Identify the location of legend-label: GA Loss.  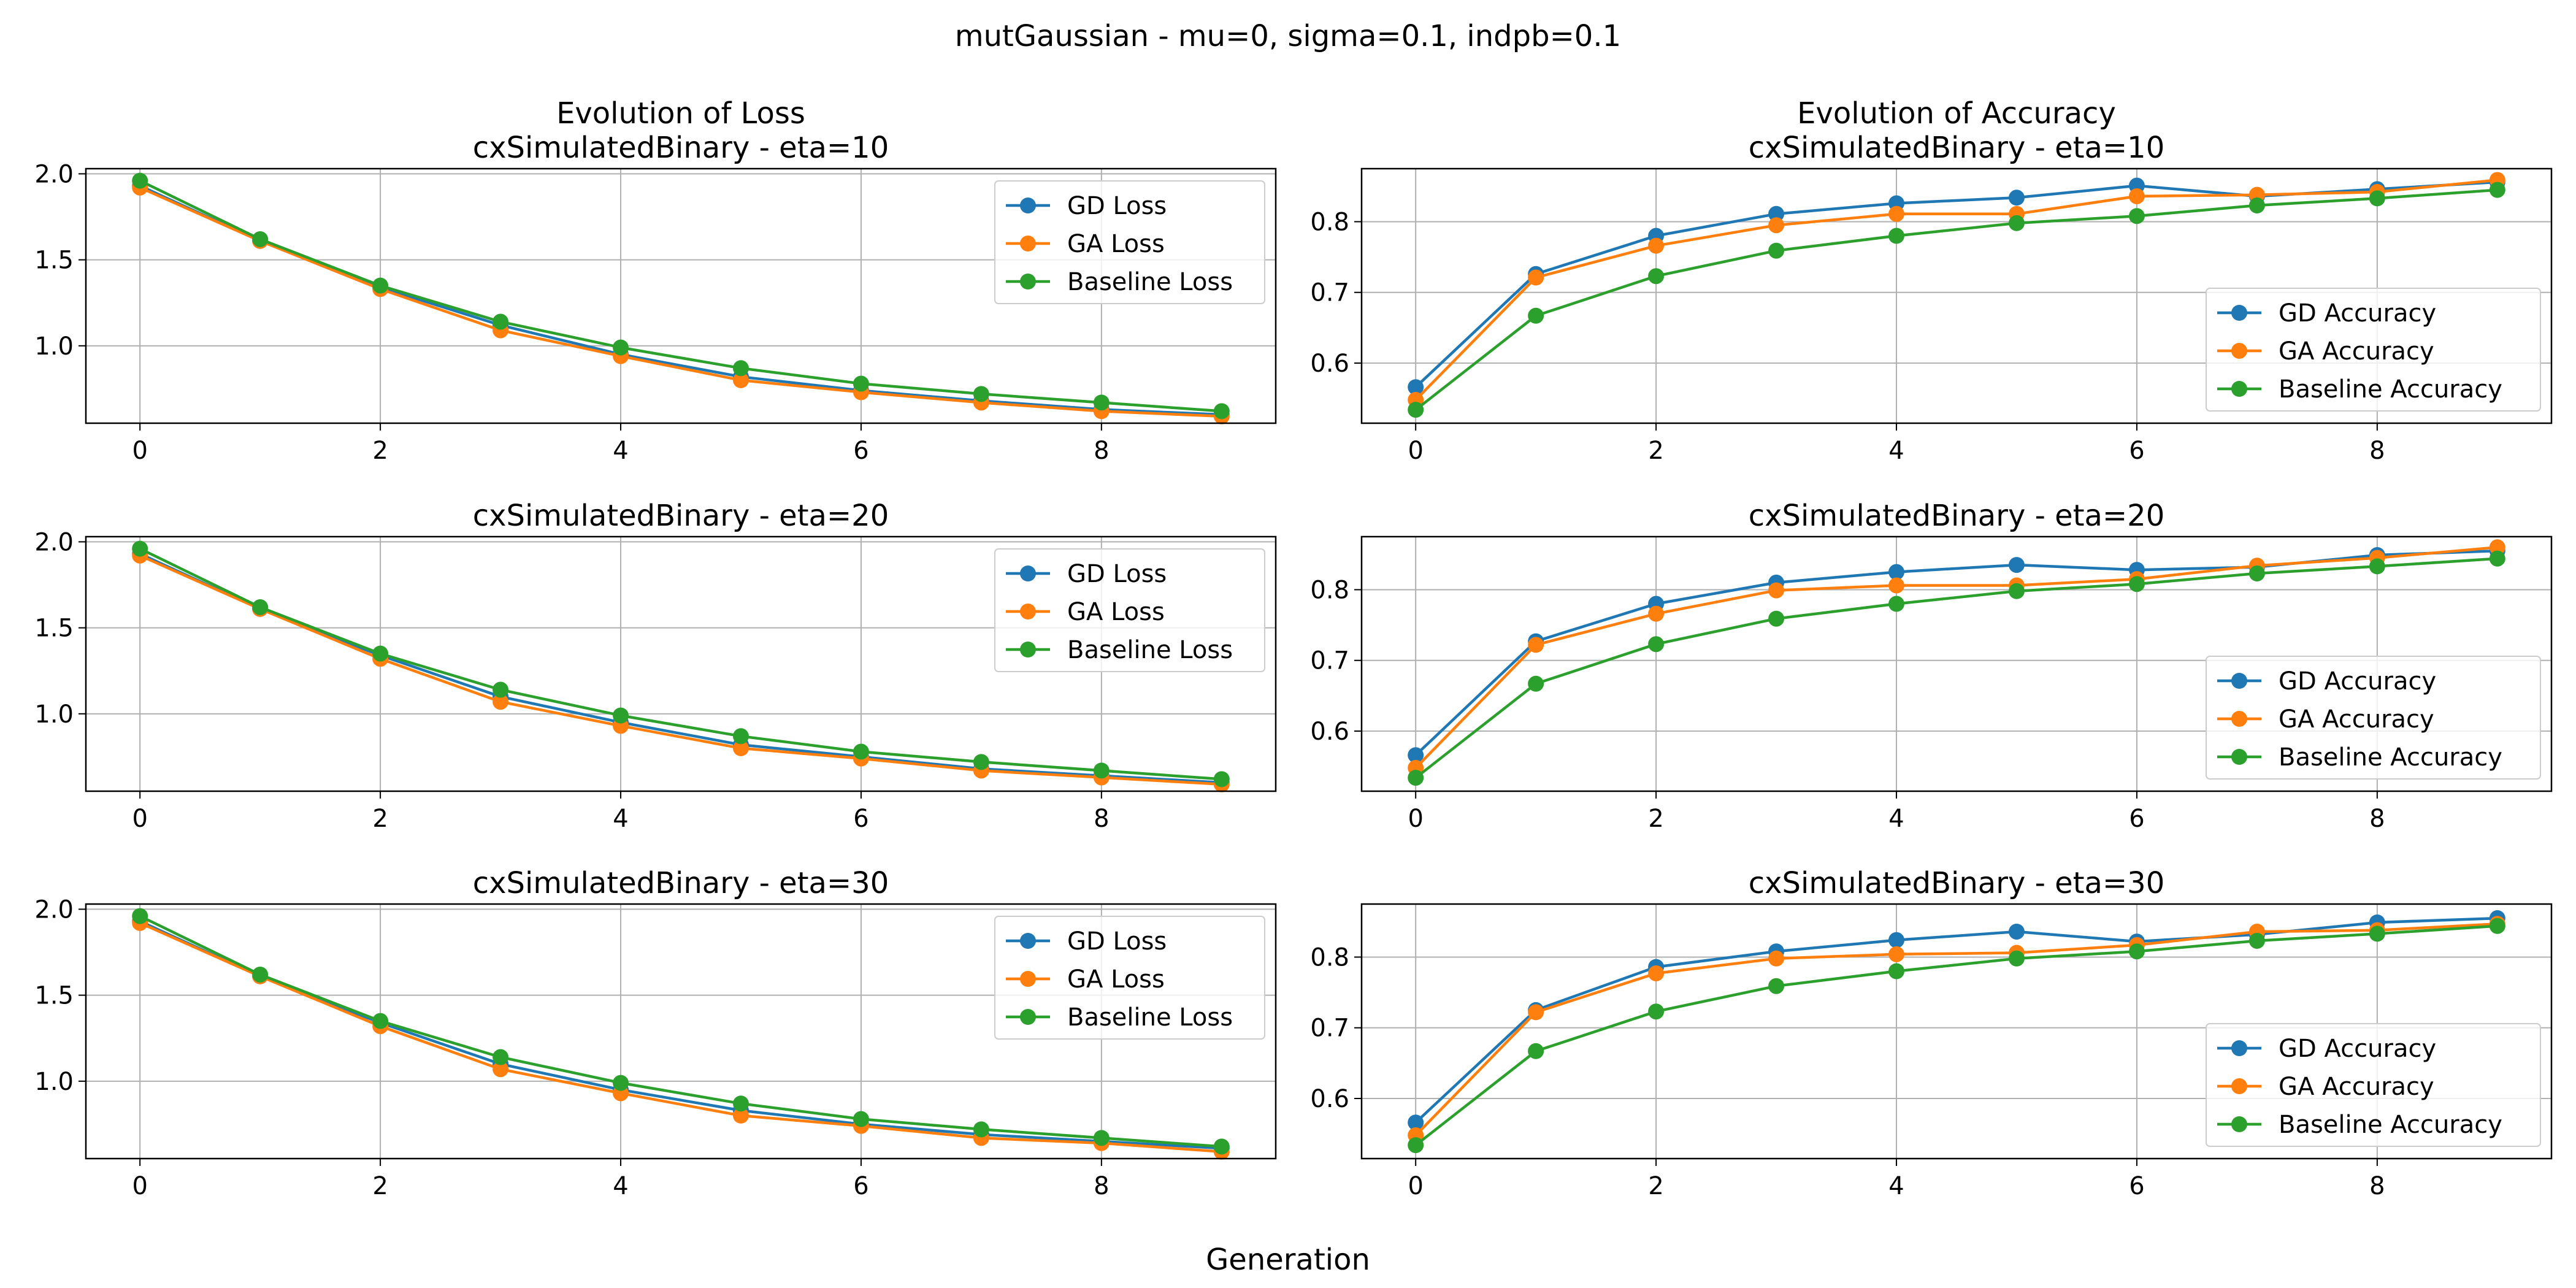
(1116, 244).